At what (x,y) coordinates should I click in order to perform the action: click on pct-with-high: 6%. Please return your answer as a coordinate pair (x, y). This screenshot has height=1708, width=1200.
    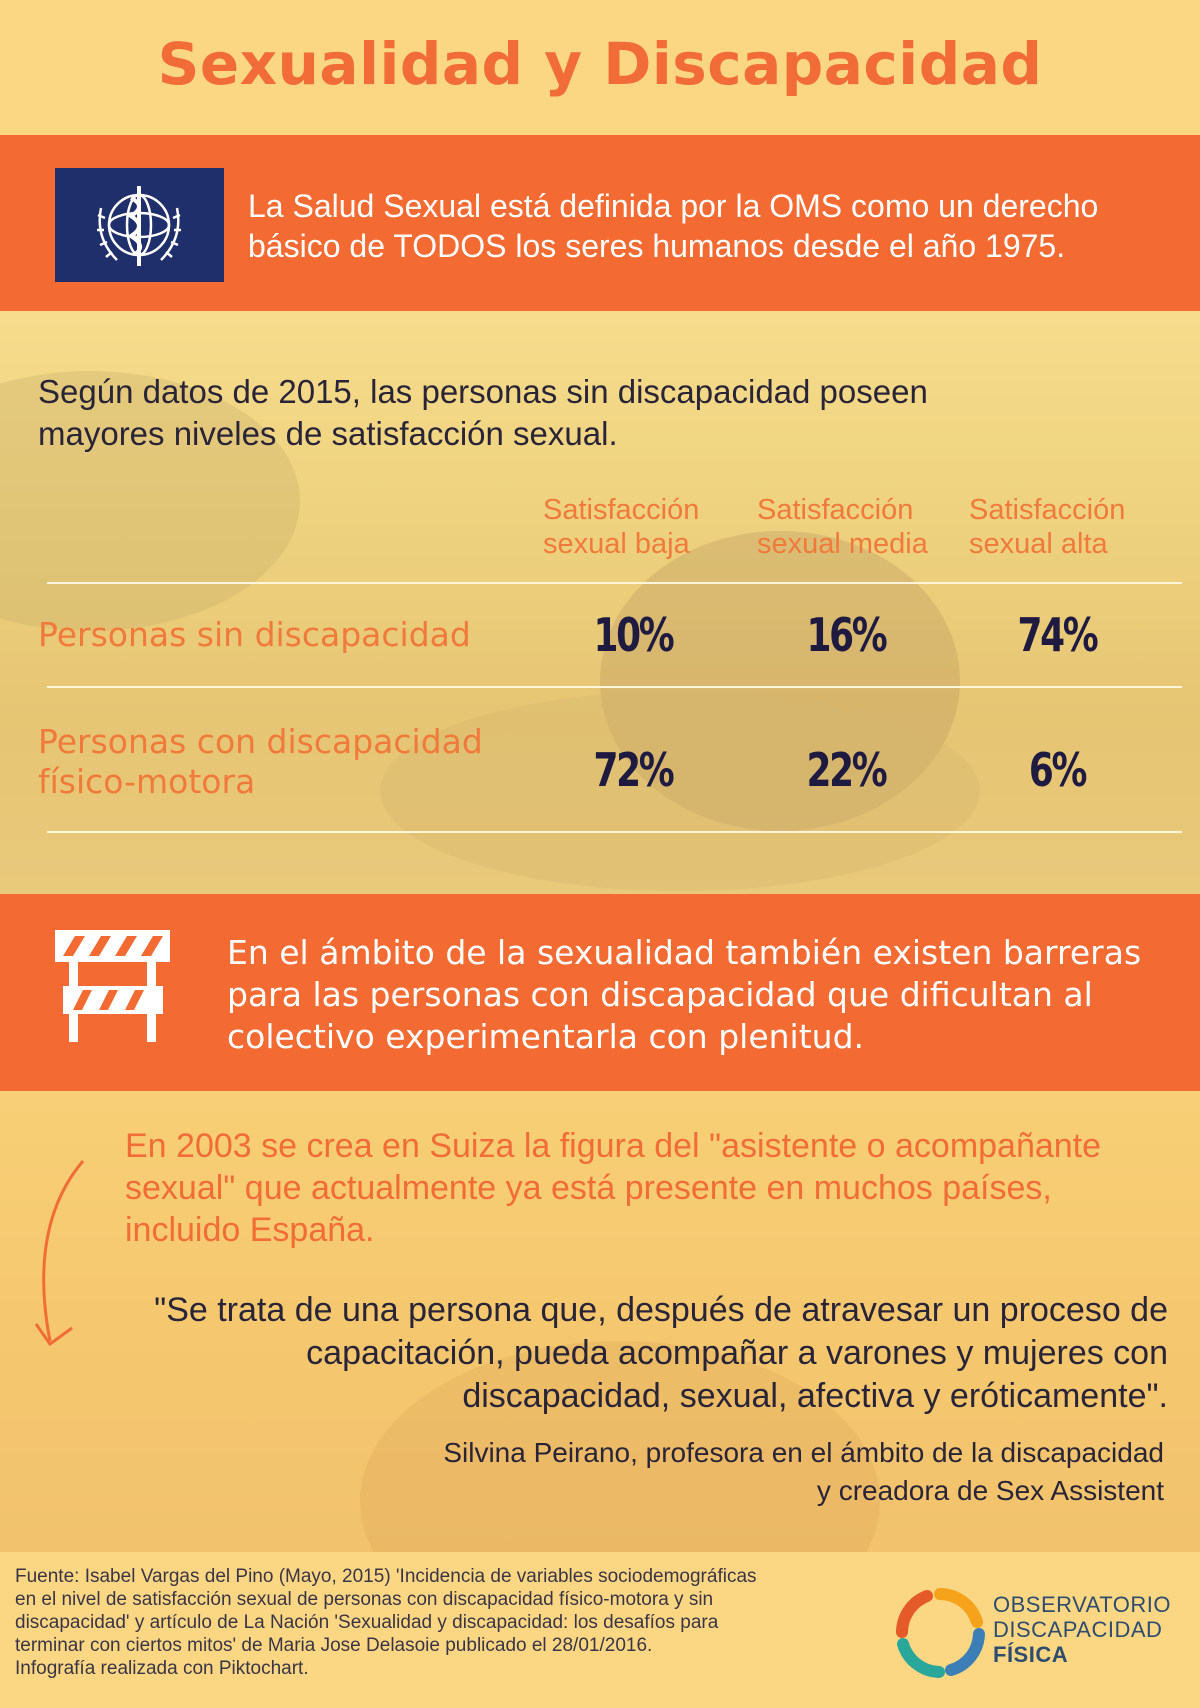
    Looking at the image, I should click on (1058, 770).